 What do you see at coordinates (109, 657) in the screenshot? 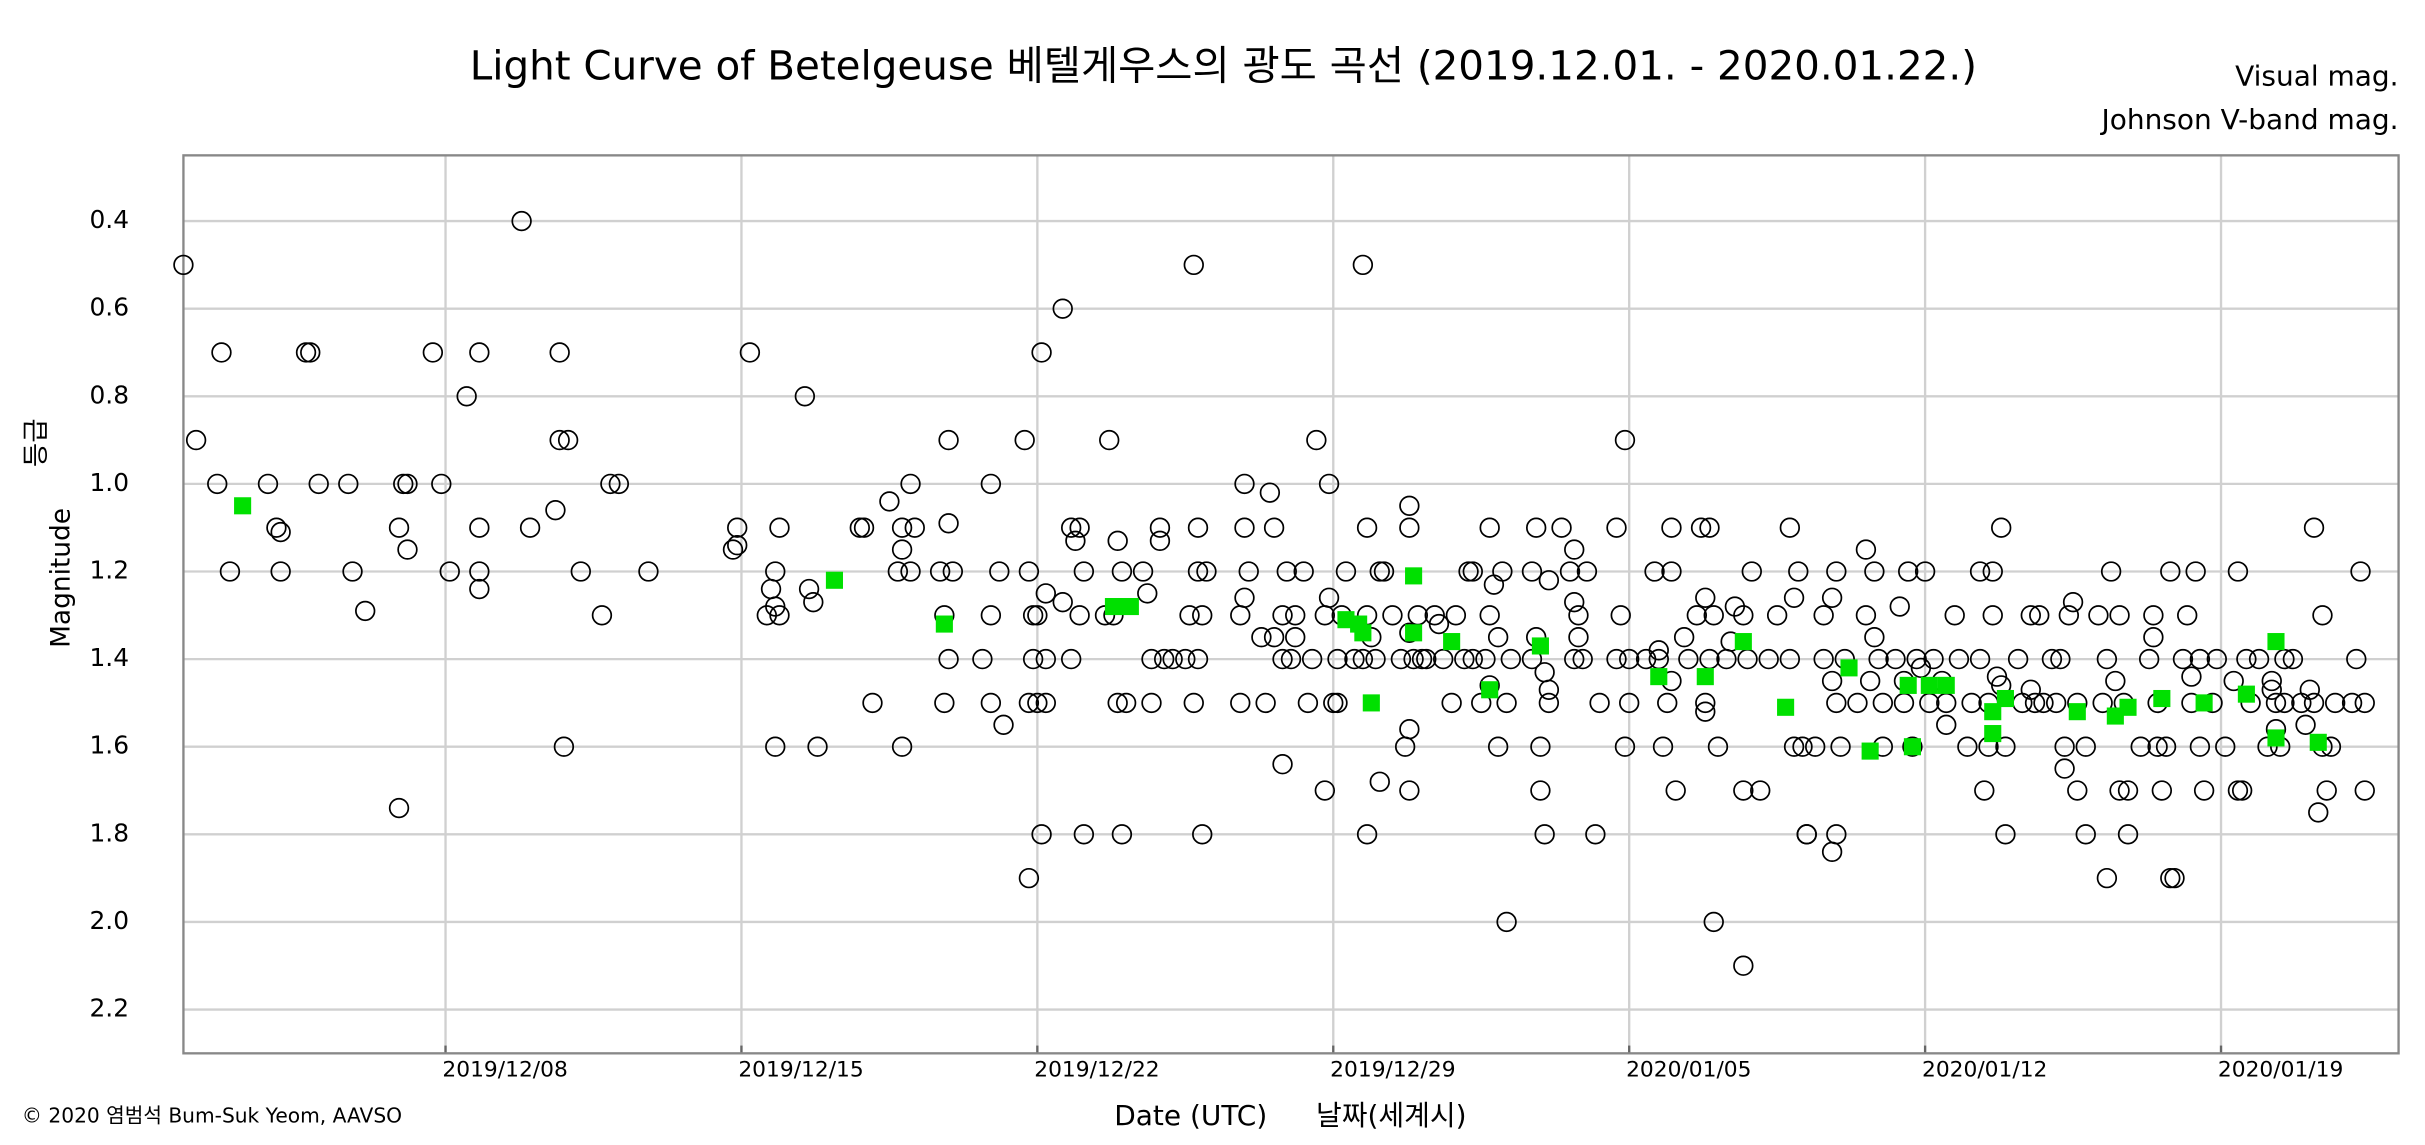
I see `y-tick-label: 1.4` at bounding box center [109, 657].